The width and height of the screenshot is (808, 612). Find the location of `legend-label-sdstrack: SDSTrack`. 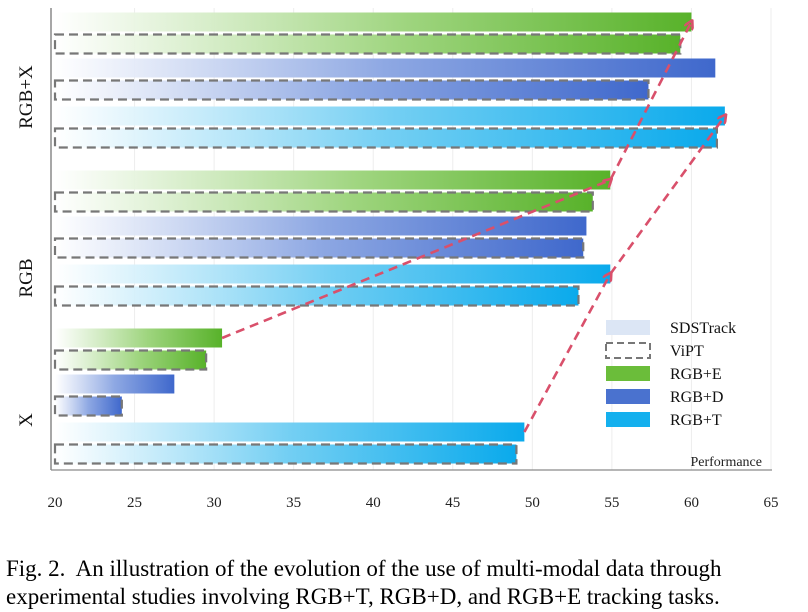

legend-label-sdstrack: SDSTrack is located at coordinates (703, 328).